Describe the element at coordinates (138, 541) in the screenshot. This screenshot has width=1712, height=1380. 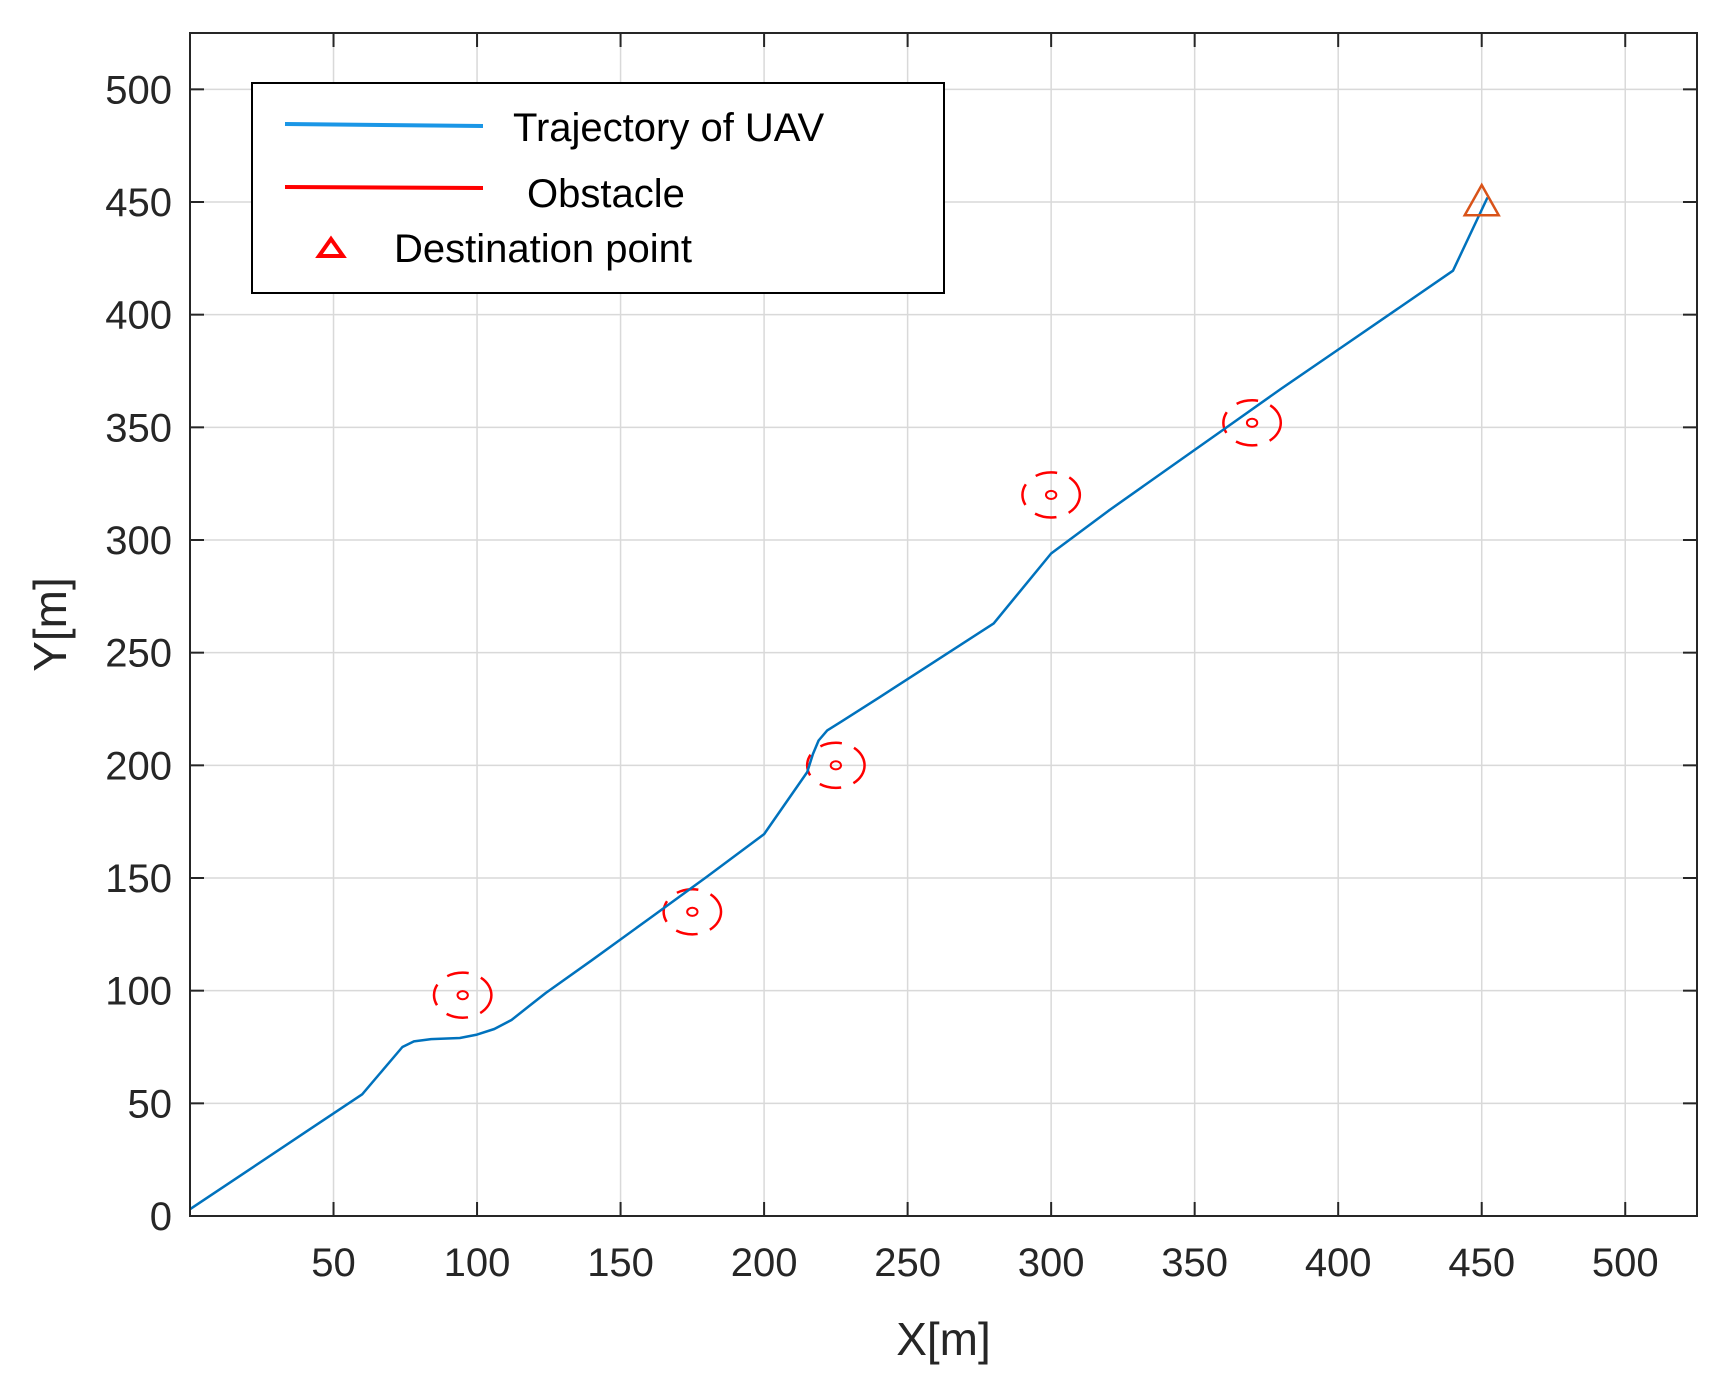
I see `y-tick-label: 300` at that location.